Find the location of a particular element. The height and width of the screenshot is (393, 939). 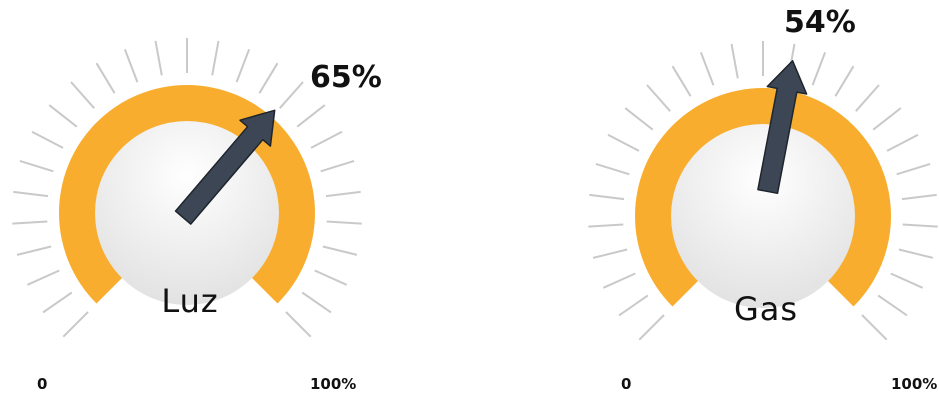

gauge-luz-label: Luz is located at coordinates (190, 301).